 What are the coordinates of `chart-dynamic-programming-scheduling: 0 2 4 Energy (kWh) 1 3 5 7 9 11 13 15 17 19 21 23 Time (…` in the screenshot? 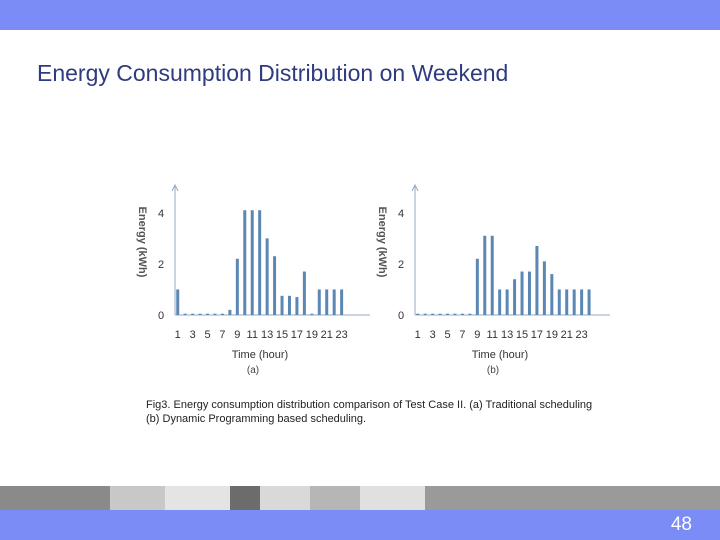 It's located at (495, 280).